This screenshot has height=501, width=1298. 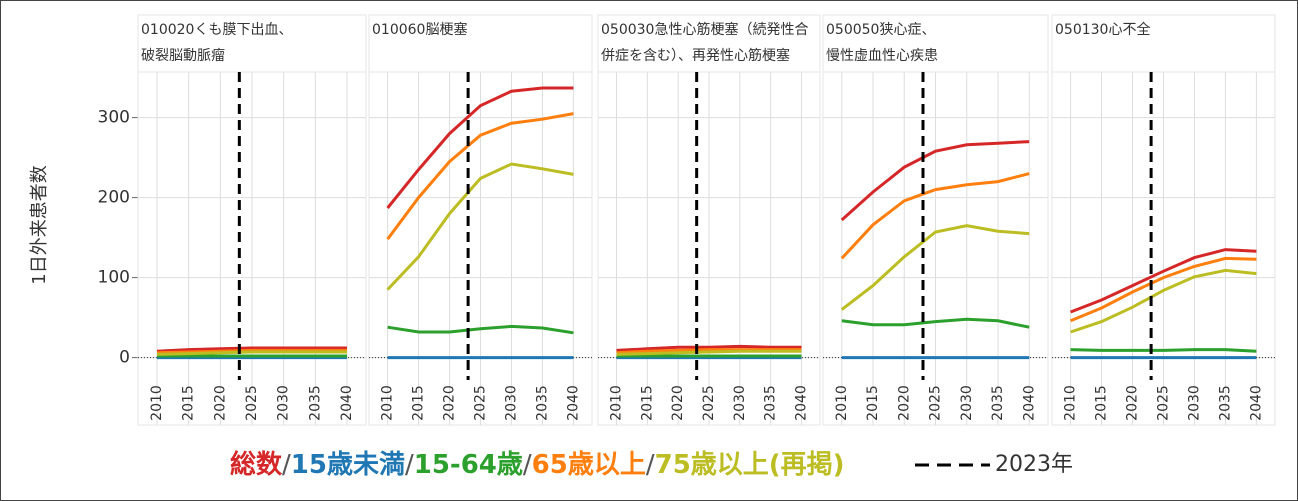 I want to click on legend-entry: 65歳以上, so click(x=589, y=465).